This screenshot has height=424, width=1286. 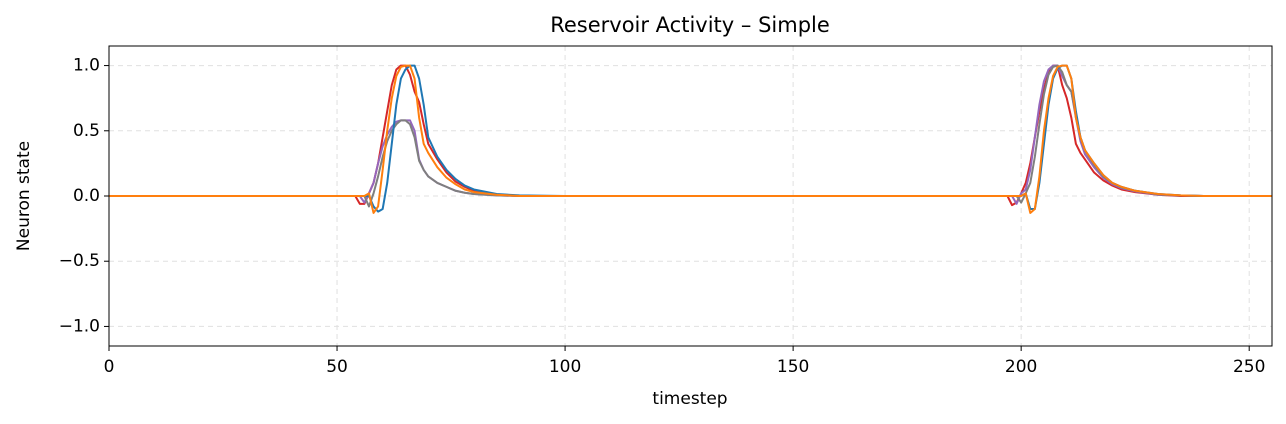 I want to click on y-tick-label: 0.0, so click(x=86, y=196).